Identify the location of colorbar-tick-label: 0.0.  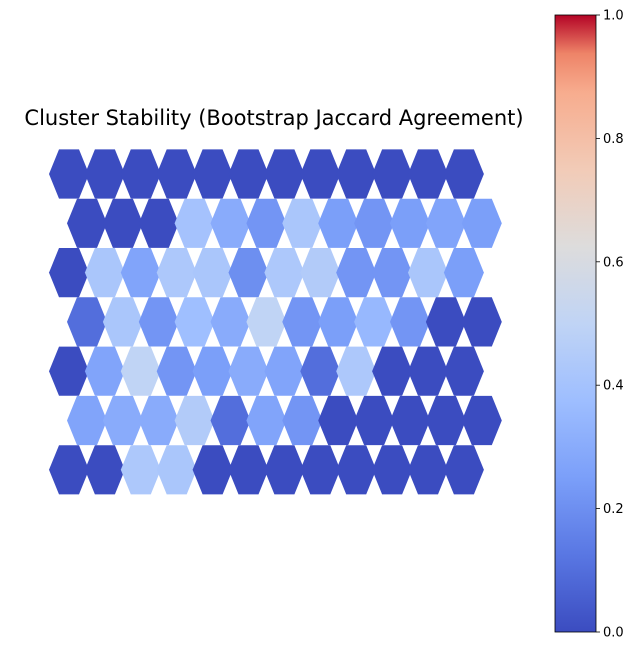
(613, 633).